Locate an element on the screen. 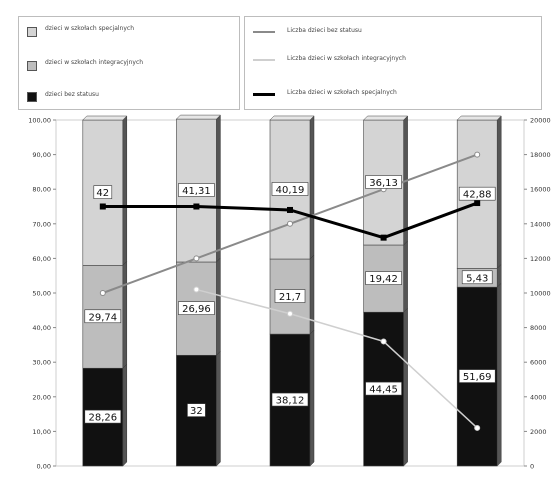 This screenshot has width=558, height=481. right-axis-tick-label: 20000 is located at coordinates (540, 121).